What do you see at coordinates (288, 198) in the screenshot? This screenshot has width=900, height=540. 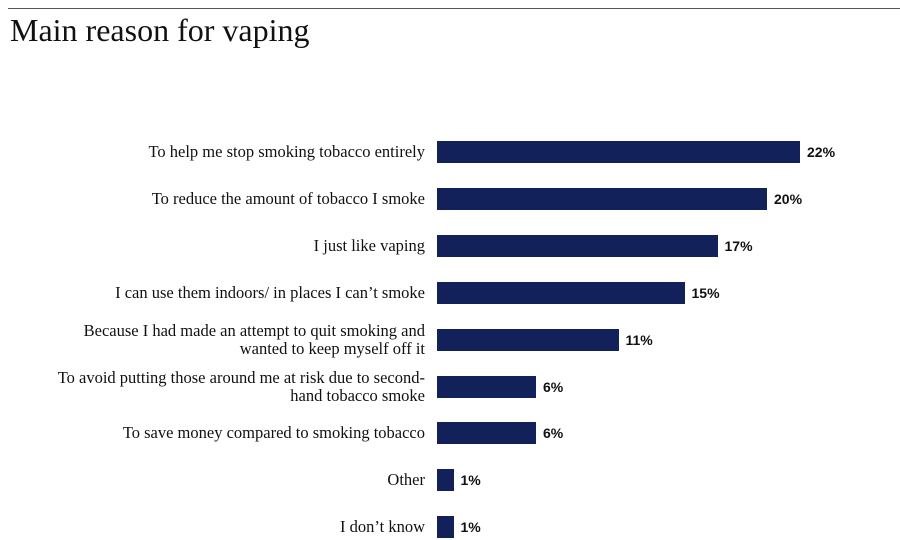 I see `category-label: To reduce the amount of tobacco I smoke` at bounding box center [288, 198].